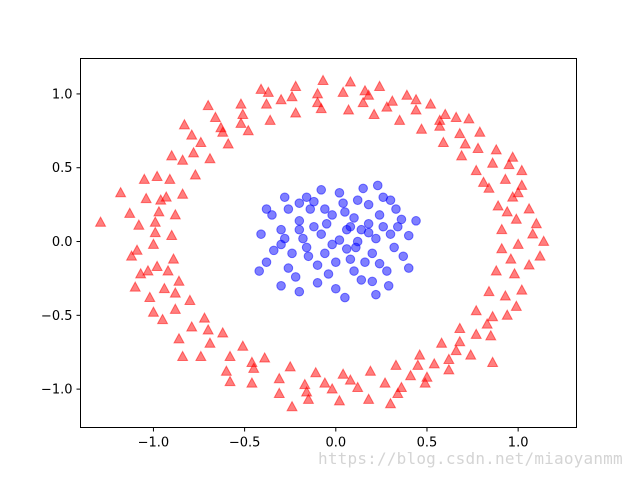 Image resolution: width=640 pixels, height=480 pixels. What do you see at coordinates (57, 390) in the screenshot?
I see `y-tick-label: −1.0` at bounding box center [57, 390].